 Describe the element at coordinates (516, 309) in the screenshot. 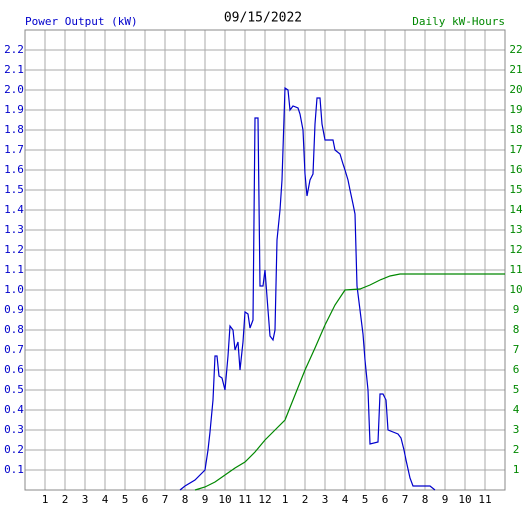

I see `y2-tick-label: 9` at that location.